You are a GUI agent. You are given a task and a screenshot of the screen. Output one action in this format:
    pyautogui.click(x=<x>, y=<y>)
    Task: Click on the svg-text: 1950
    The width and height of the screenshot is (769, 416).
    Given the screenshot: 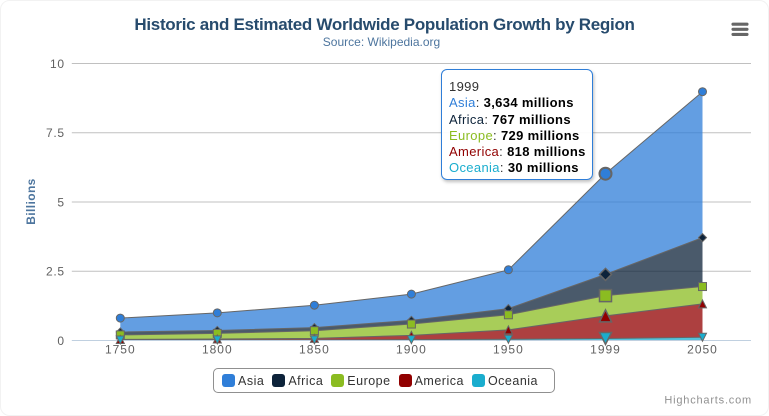 What is the action you would take?
    pyautogui.click(x=508, y=350)
    